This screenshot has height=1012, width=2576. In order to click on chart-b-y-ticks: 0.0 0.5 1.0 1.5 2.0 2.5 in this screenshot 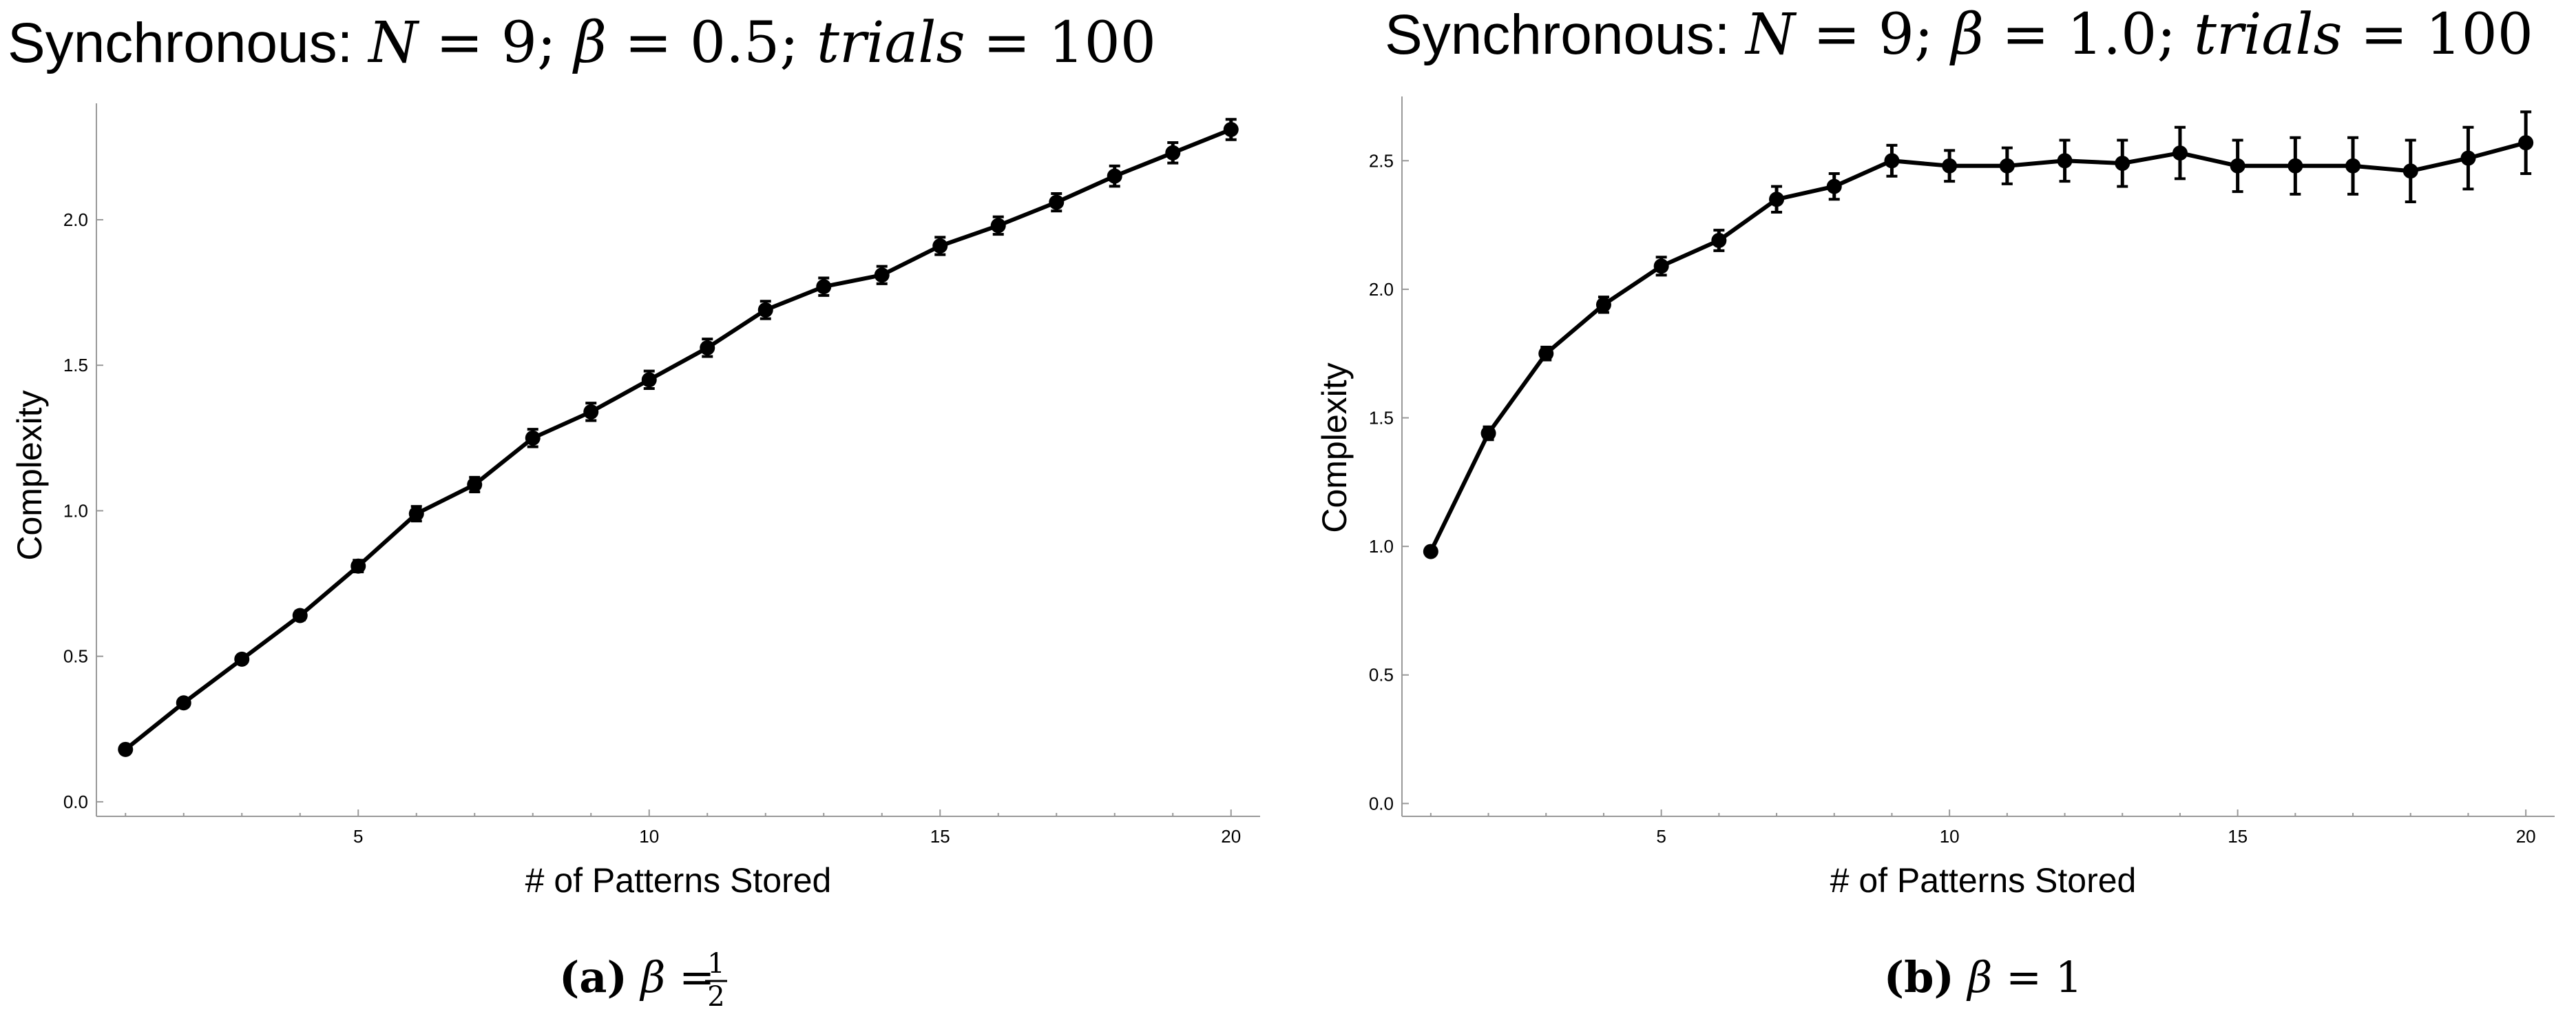, I will do `click(1389, 482)`.